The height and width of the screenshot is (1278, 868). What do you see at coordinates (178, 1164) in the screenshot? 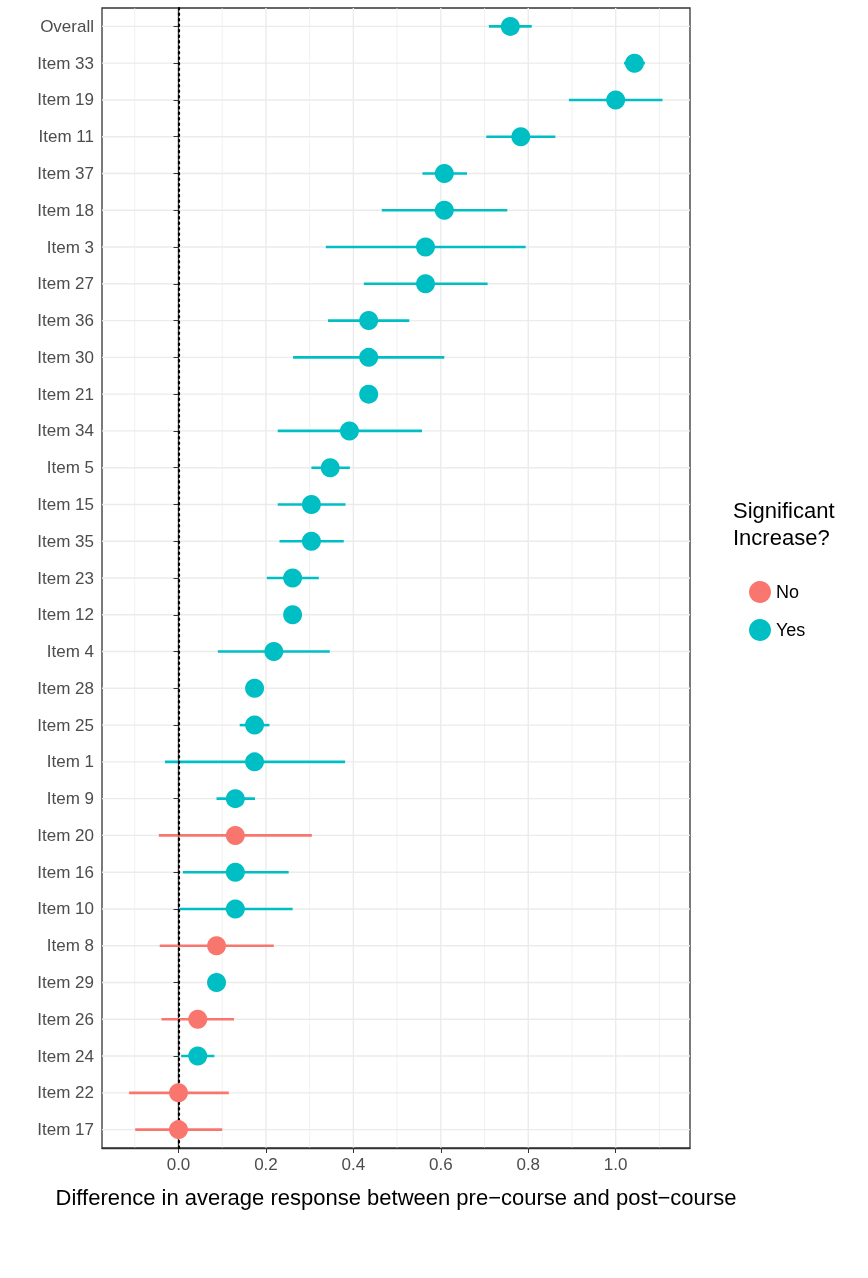
I see `x-tick-label: 0.0` at bounding box center [178, 1164].